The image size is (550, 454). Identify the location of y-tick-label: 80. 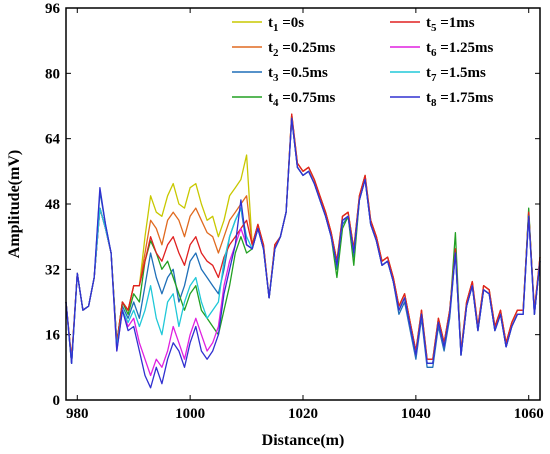
(52, 74).